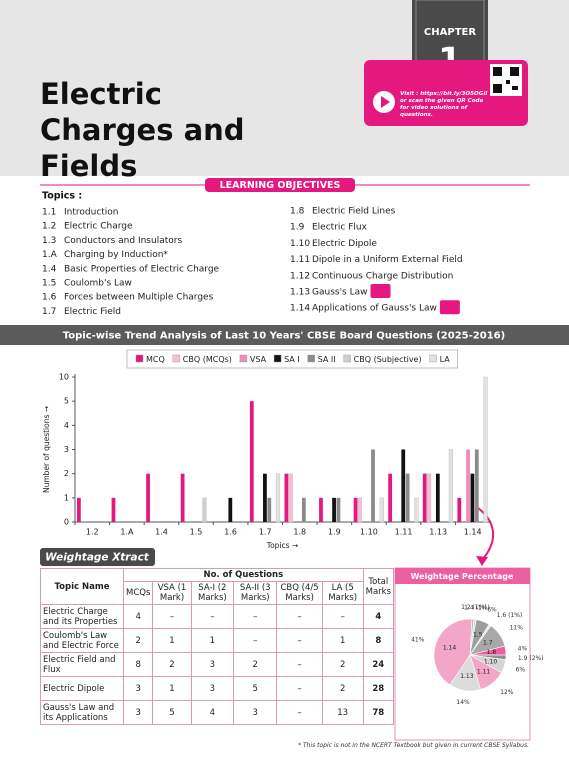 This screenshot has height=774, width=569. Describe the element at coordinates (378, 664) in the screenshot. I see `table-cell: 24` at that location.